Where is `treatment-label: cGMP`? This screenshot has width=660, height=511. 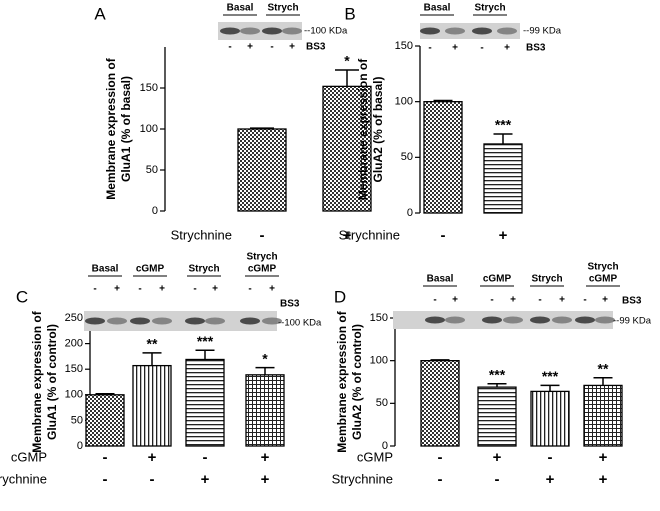
treatment-label: cGMP is located at coordinates (29, 456).